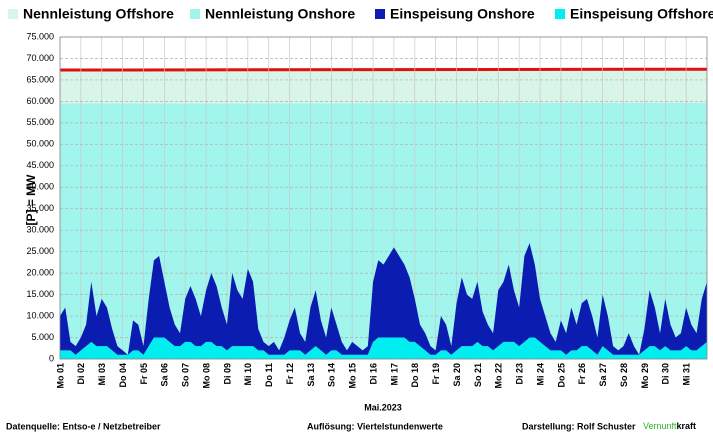  Describe the element at coordinates (40, 144) in the screenshot. I see `y-tick-label: 50.000` at that location.